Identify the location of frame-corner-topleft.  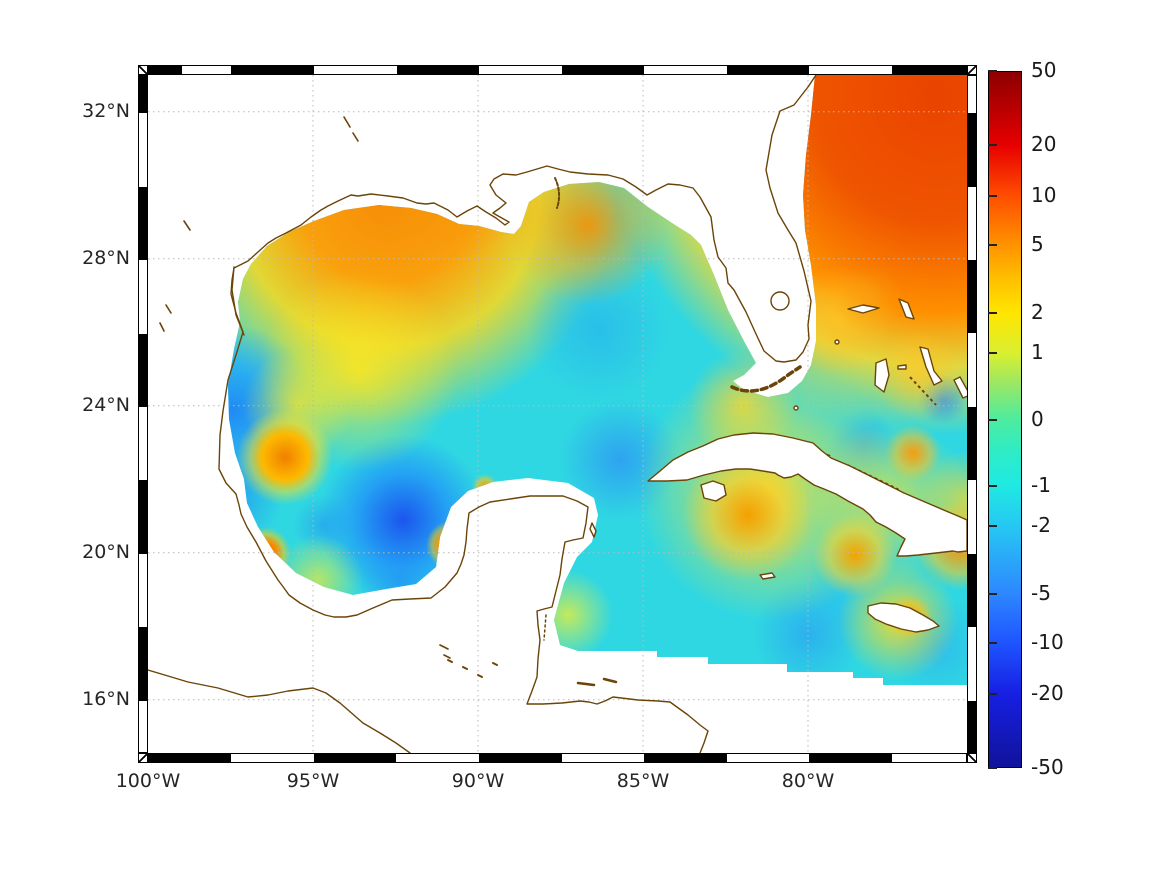
(143, 70).